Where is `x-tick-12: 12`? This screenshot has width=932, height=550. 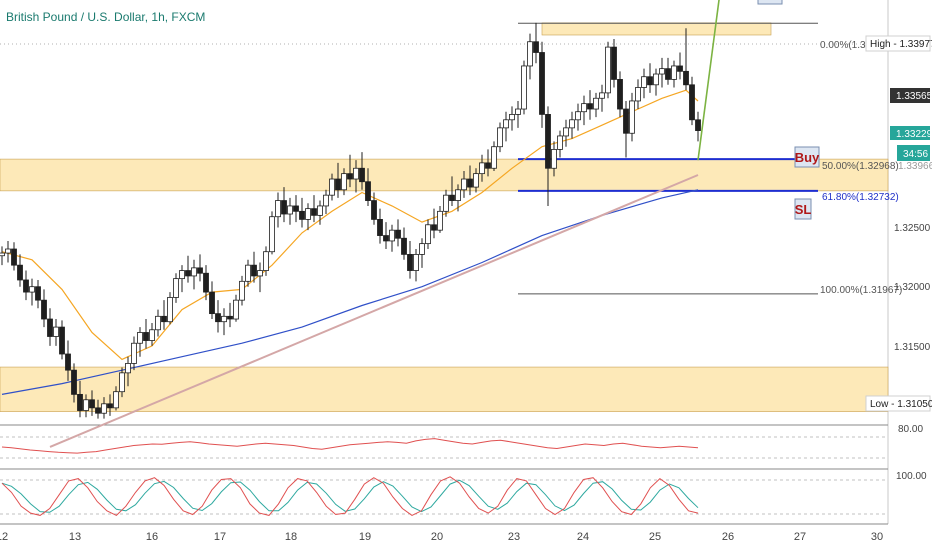
x-tick-12: 12 is located at coordinates (4, 537).